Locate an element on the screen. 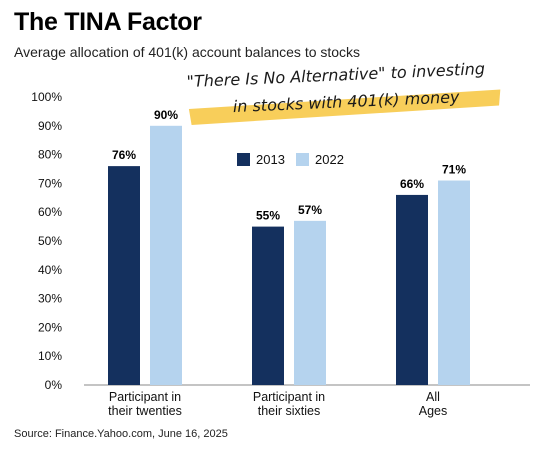 The image size is (540, 452). legend-swatch-2013 is located at coordinates (243, 159).